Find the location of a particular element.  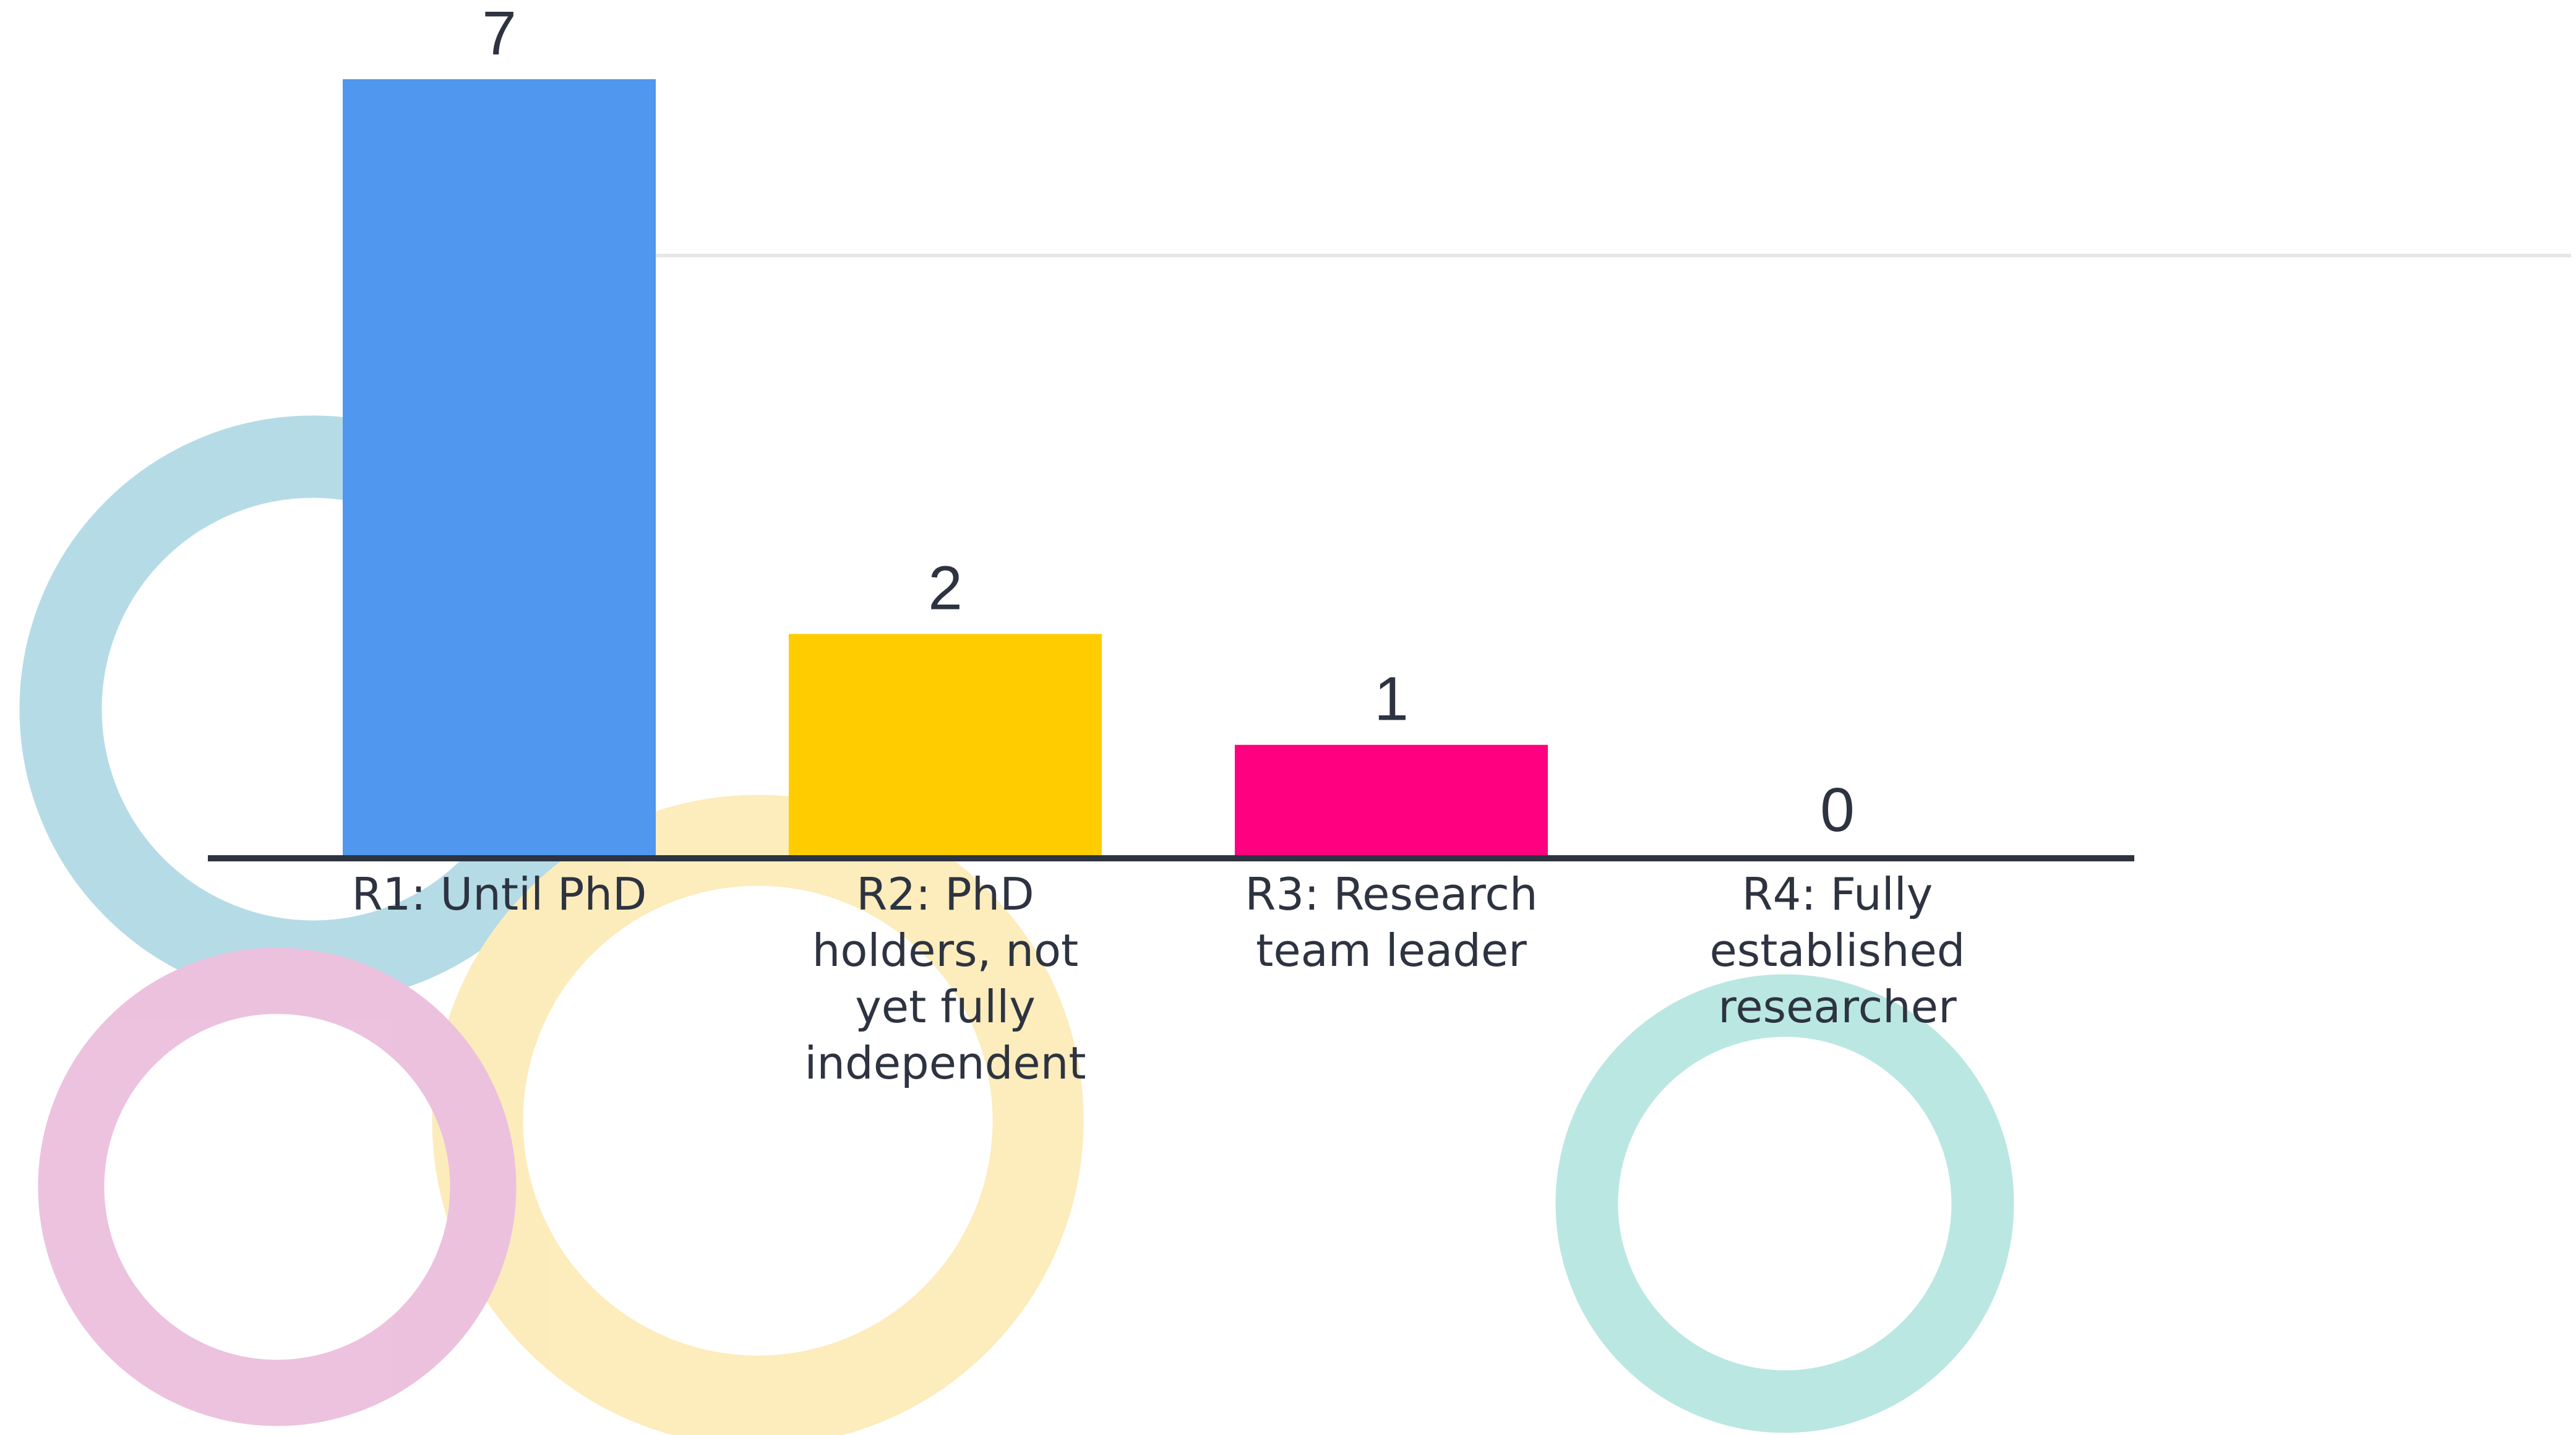

value-label: 1 is located at coordinates (1391, 699).